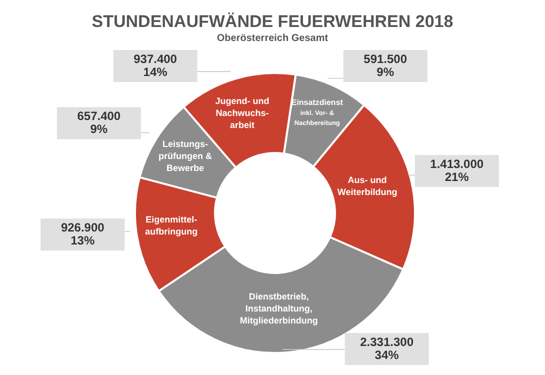 The image size is (545, 375). I want to click on slice-label: Jugend- und Nachwuchs- arbeit, so click(242, 113).